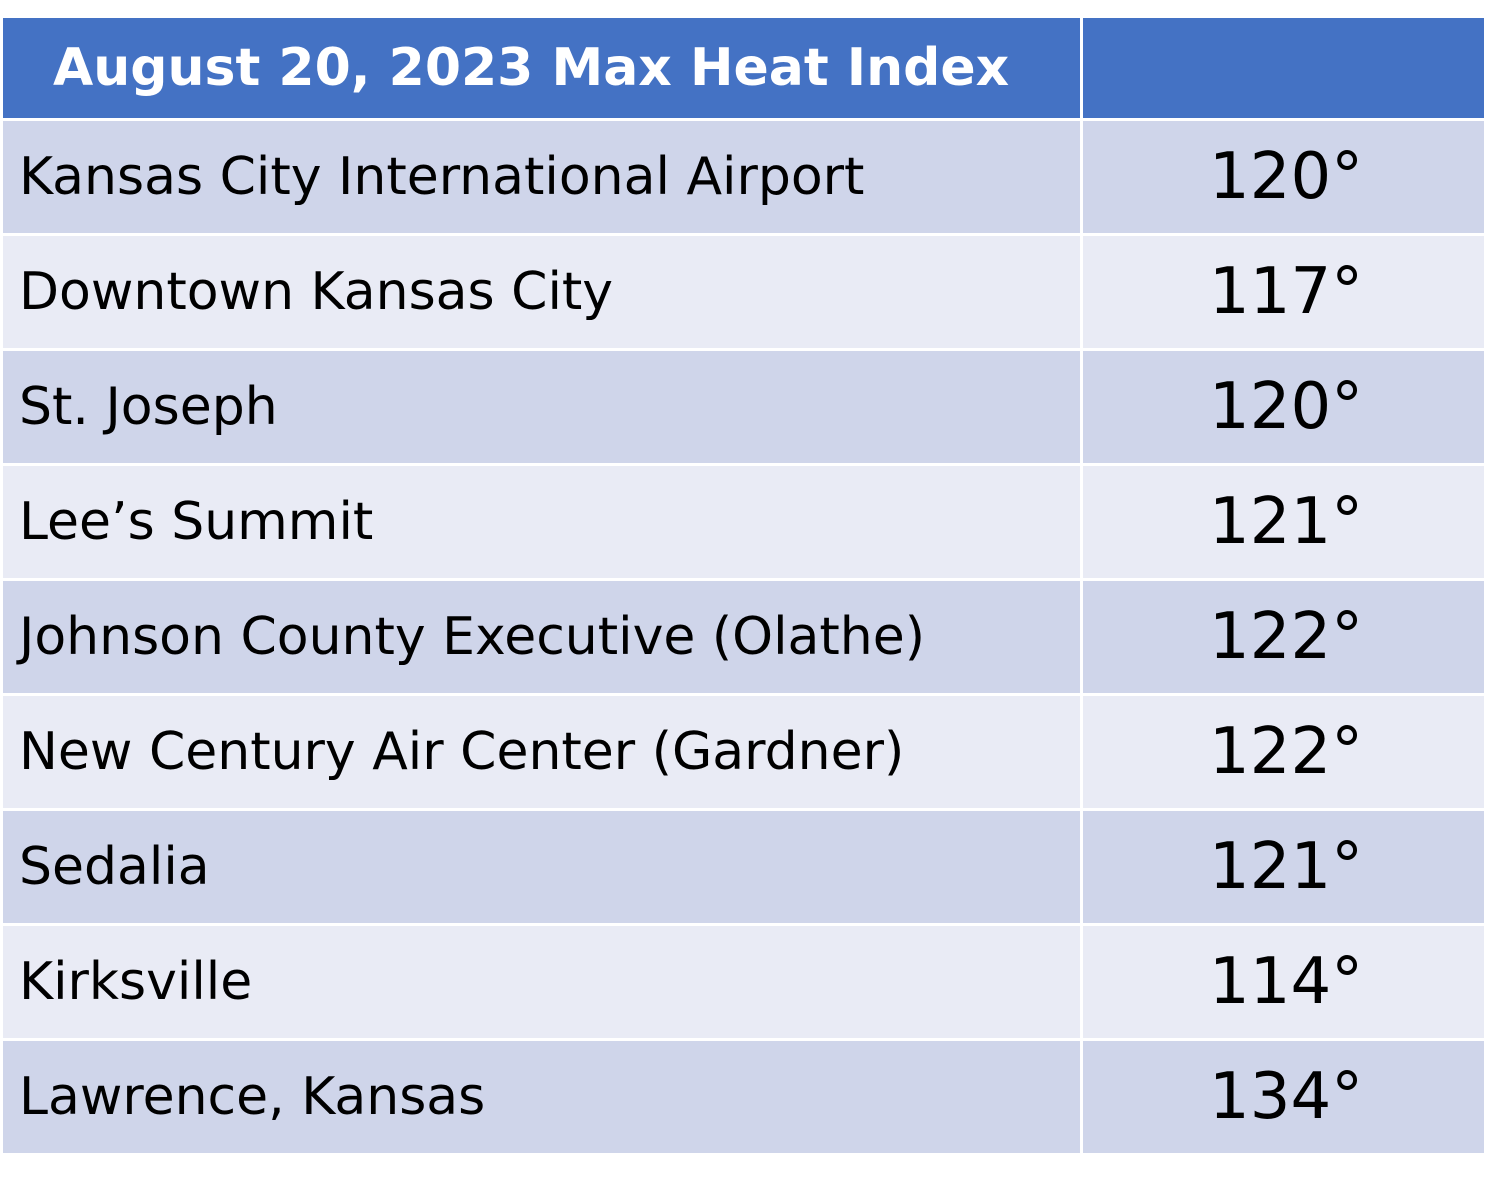 This screenshot has height=1196, width=1488. I want to click on table-title: August 20, 2023 Max Heat Index, so click(541, 68).